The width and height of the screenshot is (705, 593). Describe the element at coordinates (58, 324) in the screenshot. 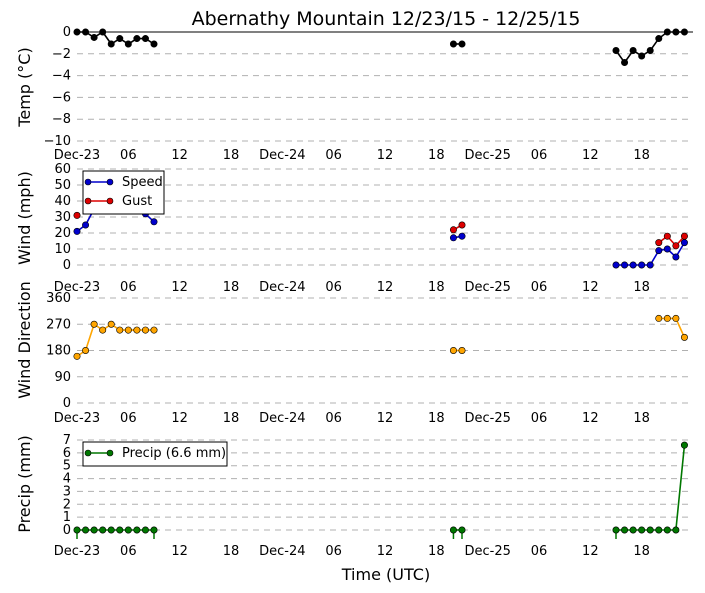

I see `y-tick-label: 270` at that location.